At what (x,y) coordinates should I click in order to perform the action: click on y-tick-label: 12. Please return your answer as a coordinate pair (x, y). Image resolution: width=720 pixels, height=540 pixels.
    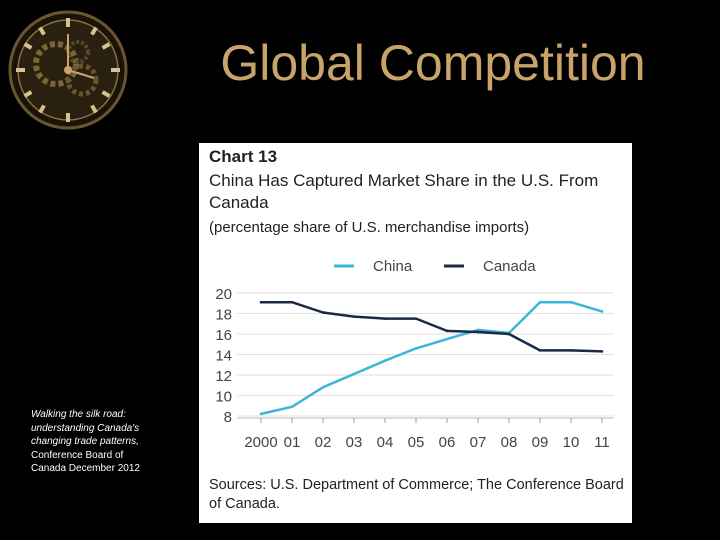
    Looking at the image, I should click on (223, 376).